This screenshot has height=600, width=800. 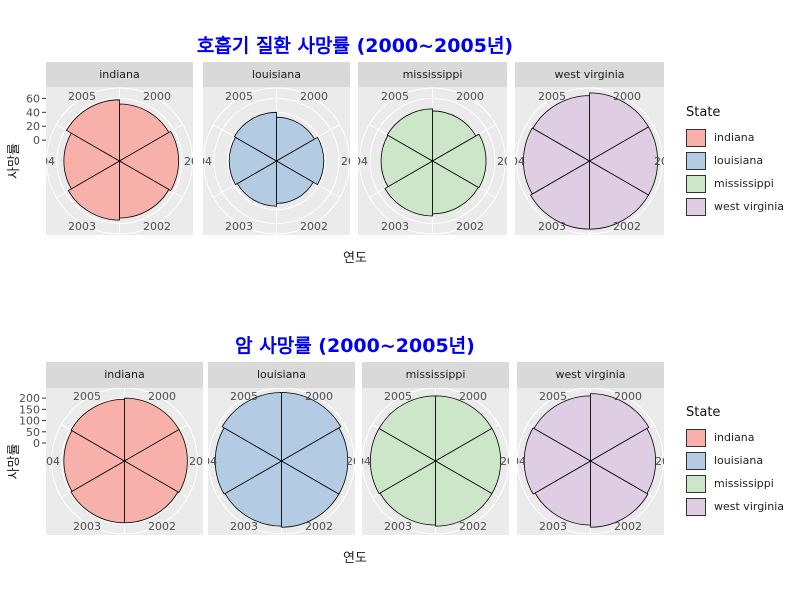 I want to click on y-tick-label: 0, so click(x=36, y=140).